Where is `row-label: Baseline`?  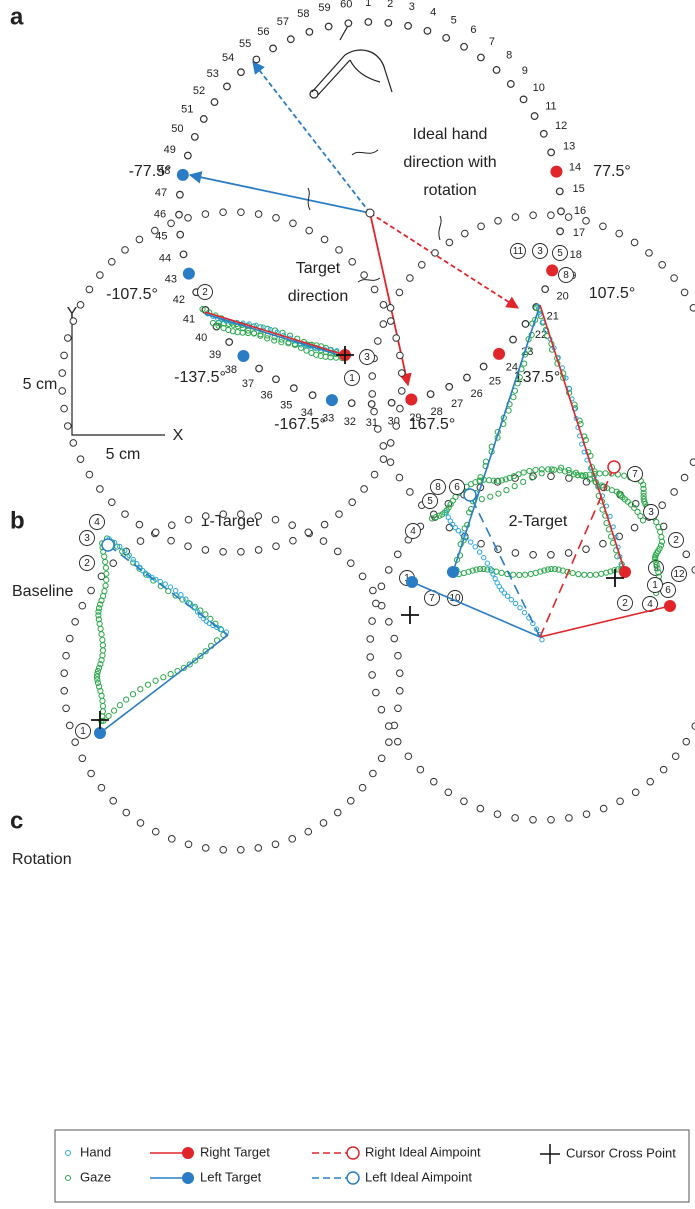
row-label: Baseline is located at coordinates (42, 591).